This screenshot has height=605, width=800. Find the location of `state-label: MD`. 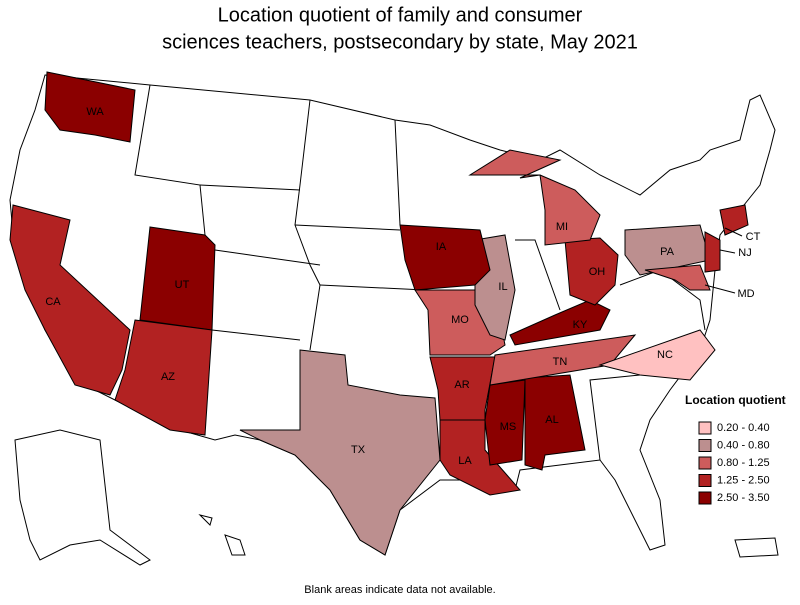

state-label: MD is located at coordinates (745, 294).